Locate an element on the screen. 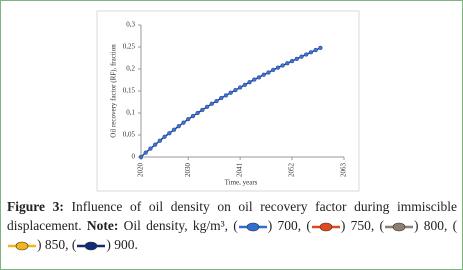 This screenshot has width=463, height=270. y-axis-title: Oil recovery factor (RF), fraction is located at coordinates (114, 91).